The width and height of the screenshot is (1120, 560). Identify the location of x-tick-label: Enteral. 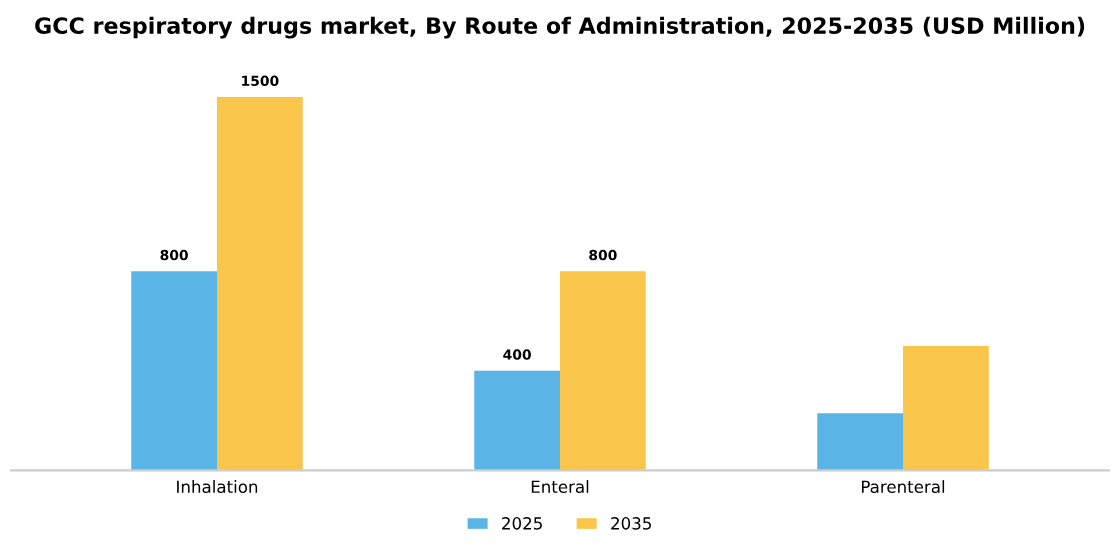
(560, 487).